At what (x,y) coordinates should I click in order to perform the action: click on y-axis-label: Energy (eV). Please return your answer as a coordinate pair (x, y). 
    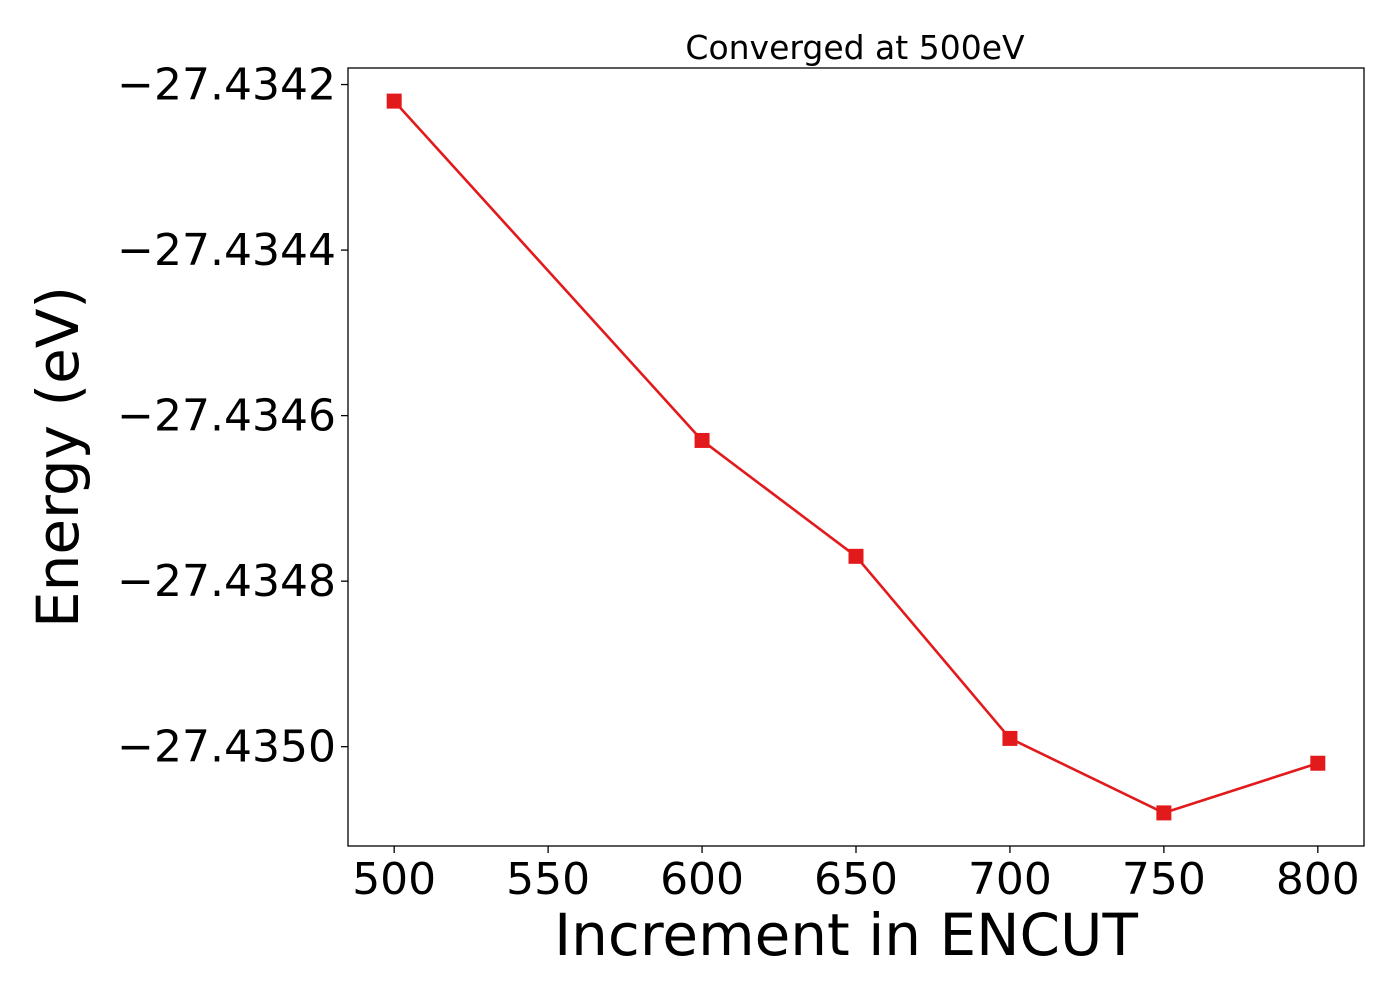
    Looking at the image, I should click on (58, 457).